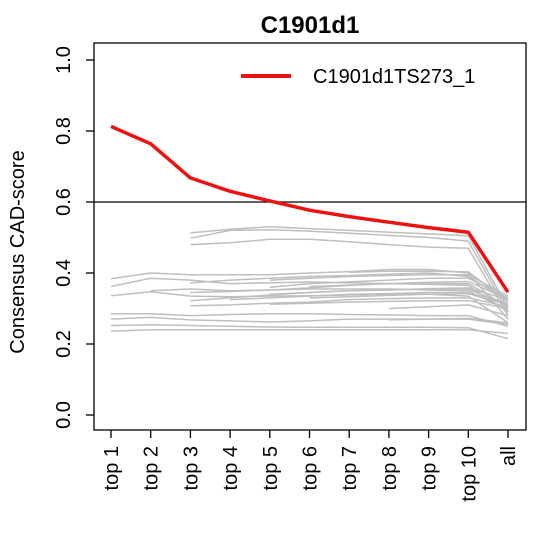 The height and width of the screenshot is (540, 540). I want to click on x-tick-label: top 3, so click(191, 468).